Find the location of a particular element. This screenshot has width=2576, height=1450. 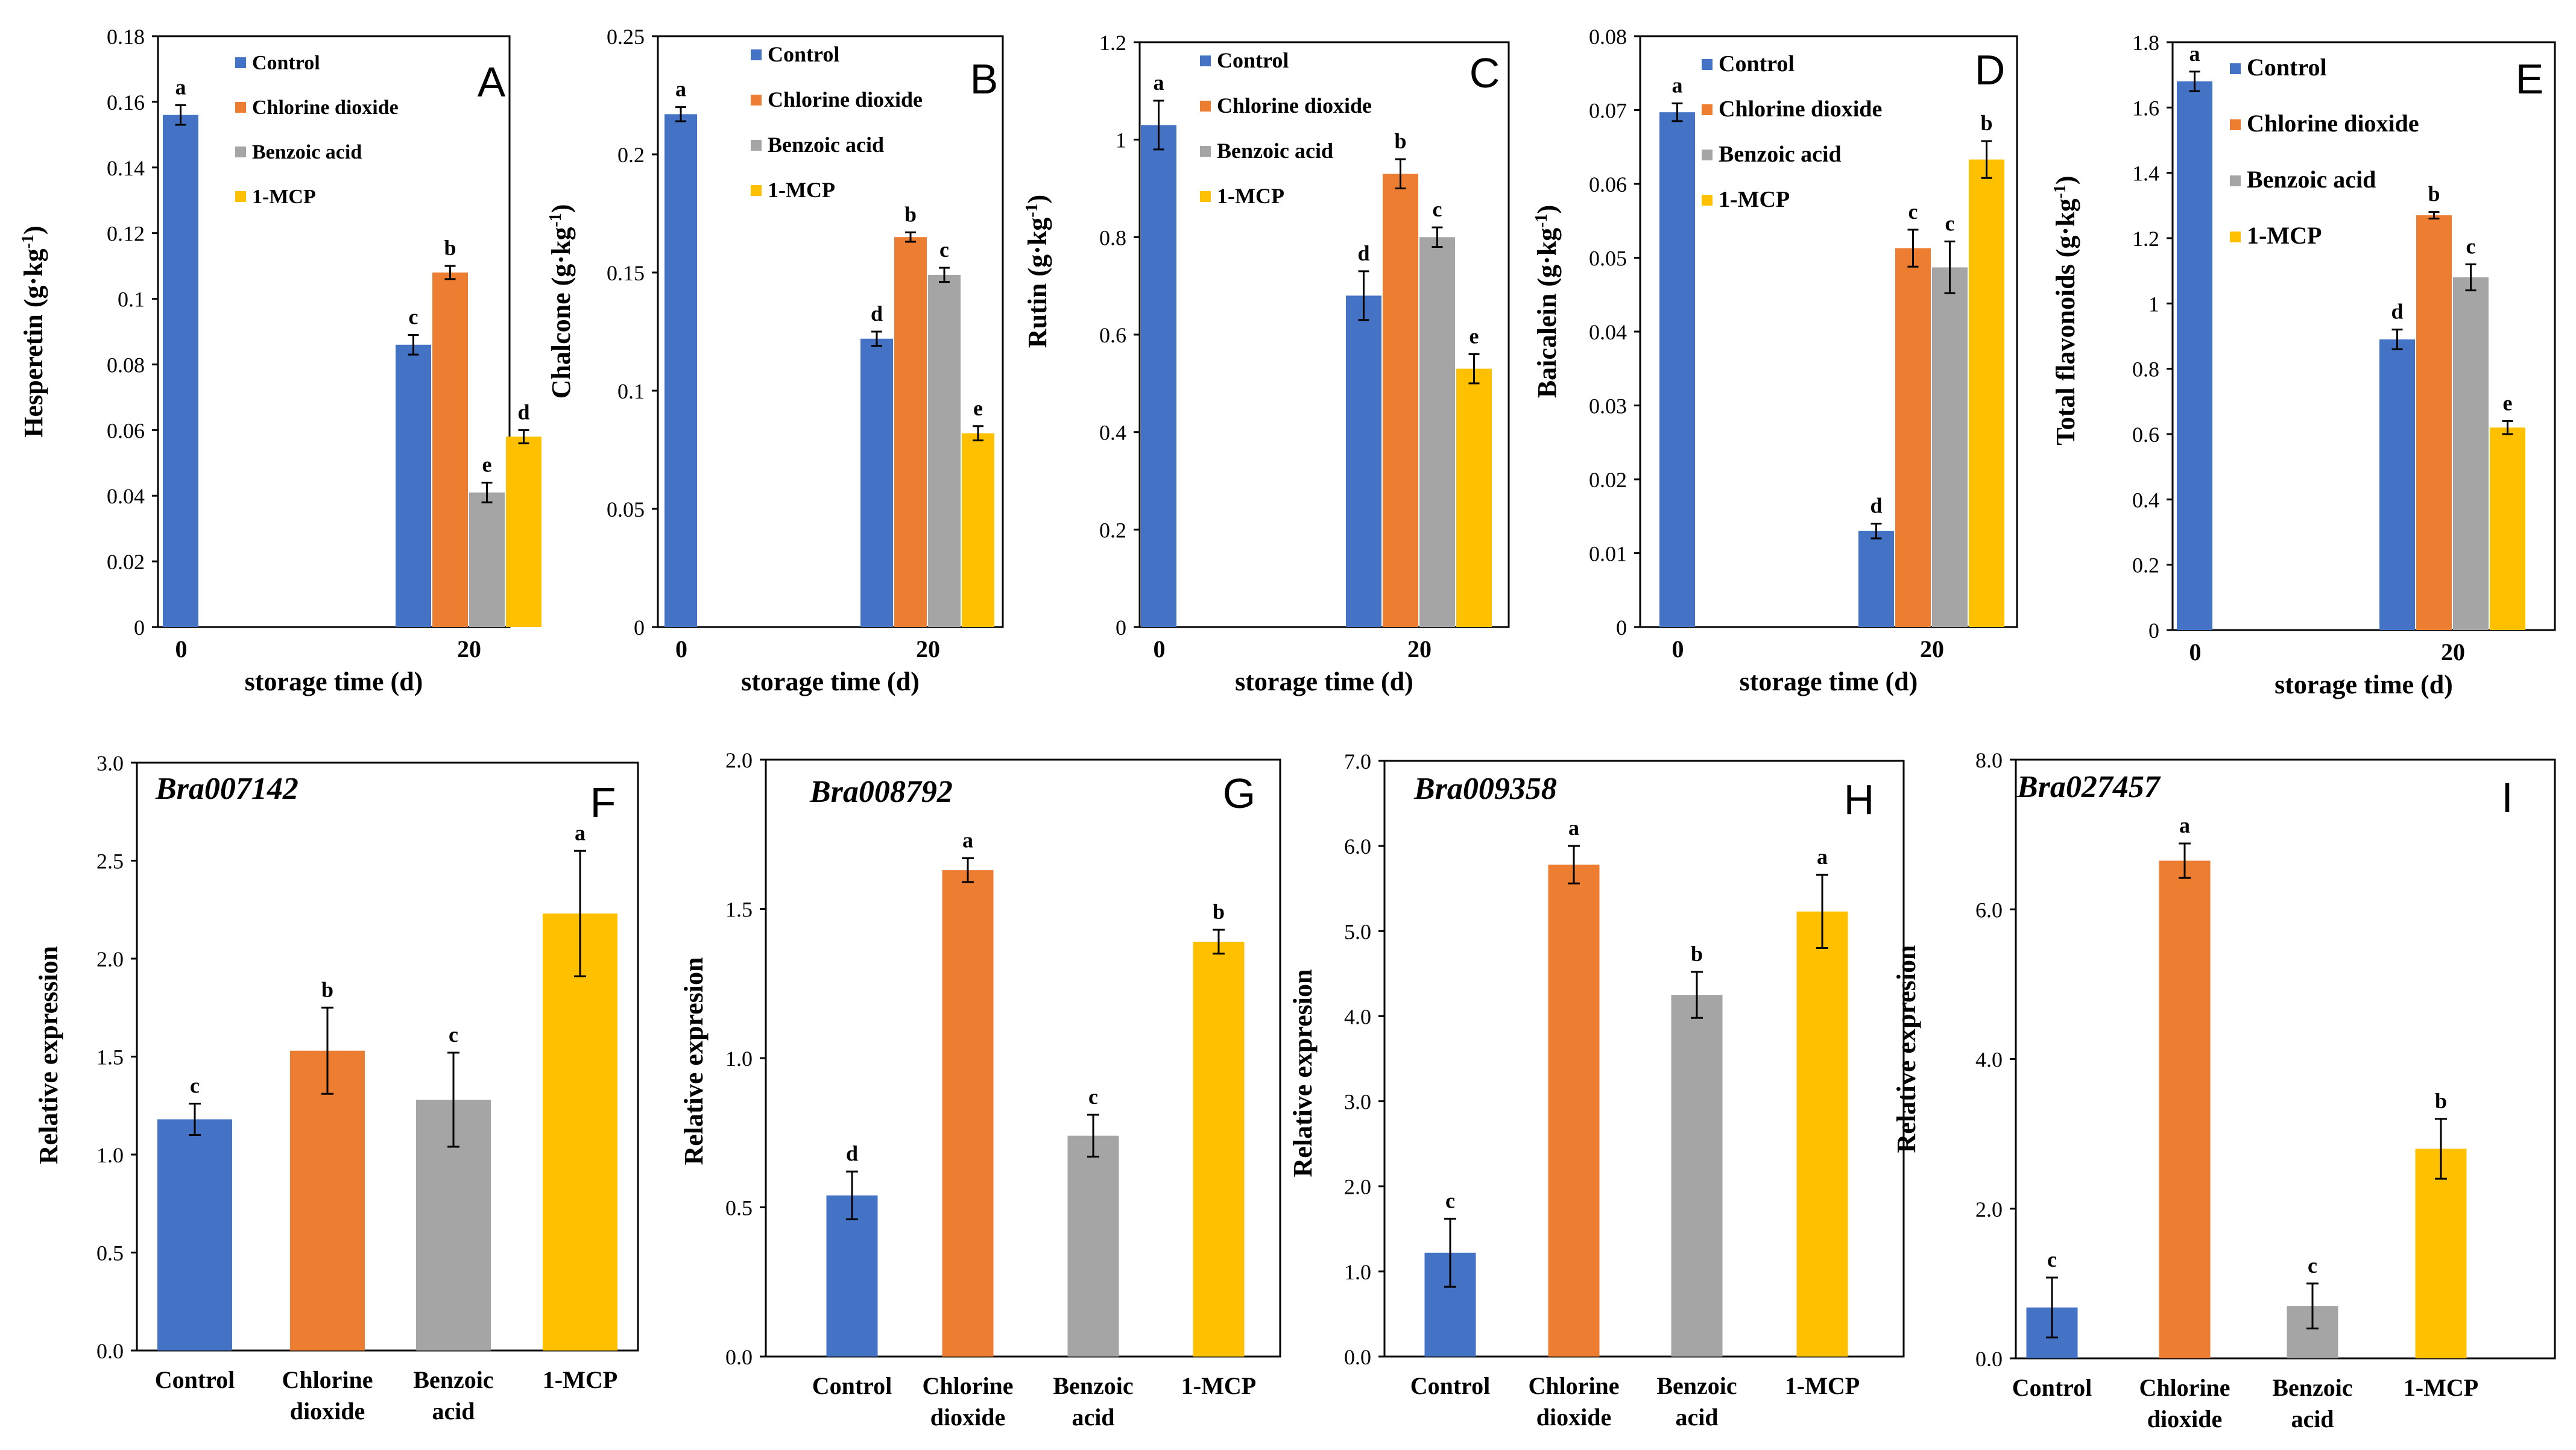

significance-label: d is located at coordinates (523, 412).